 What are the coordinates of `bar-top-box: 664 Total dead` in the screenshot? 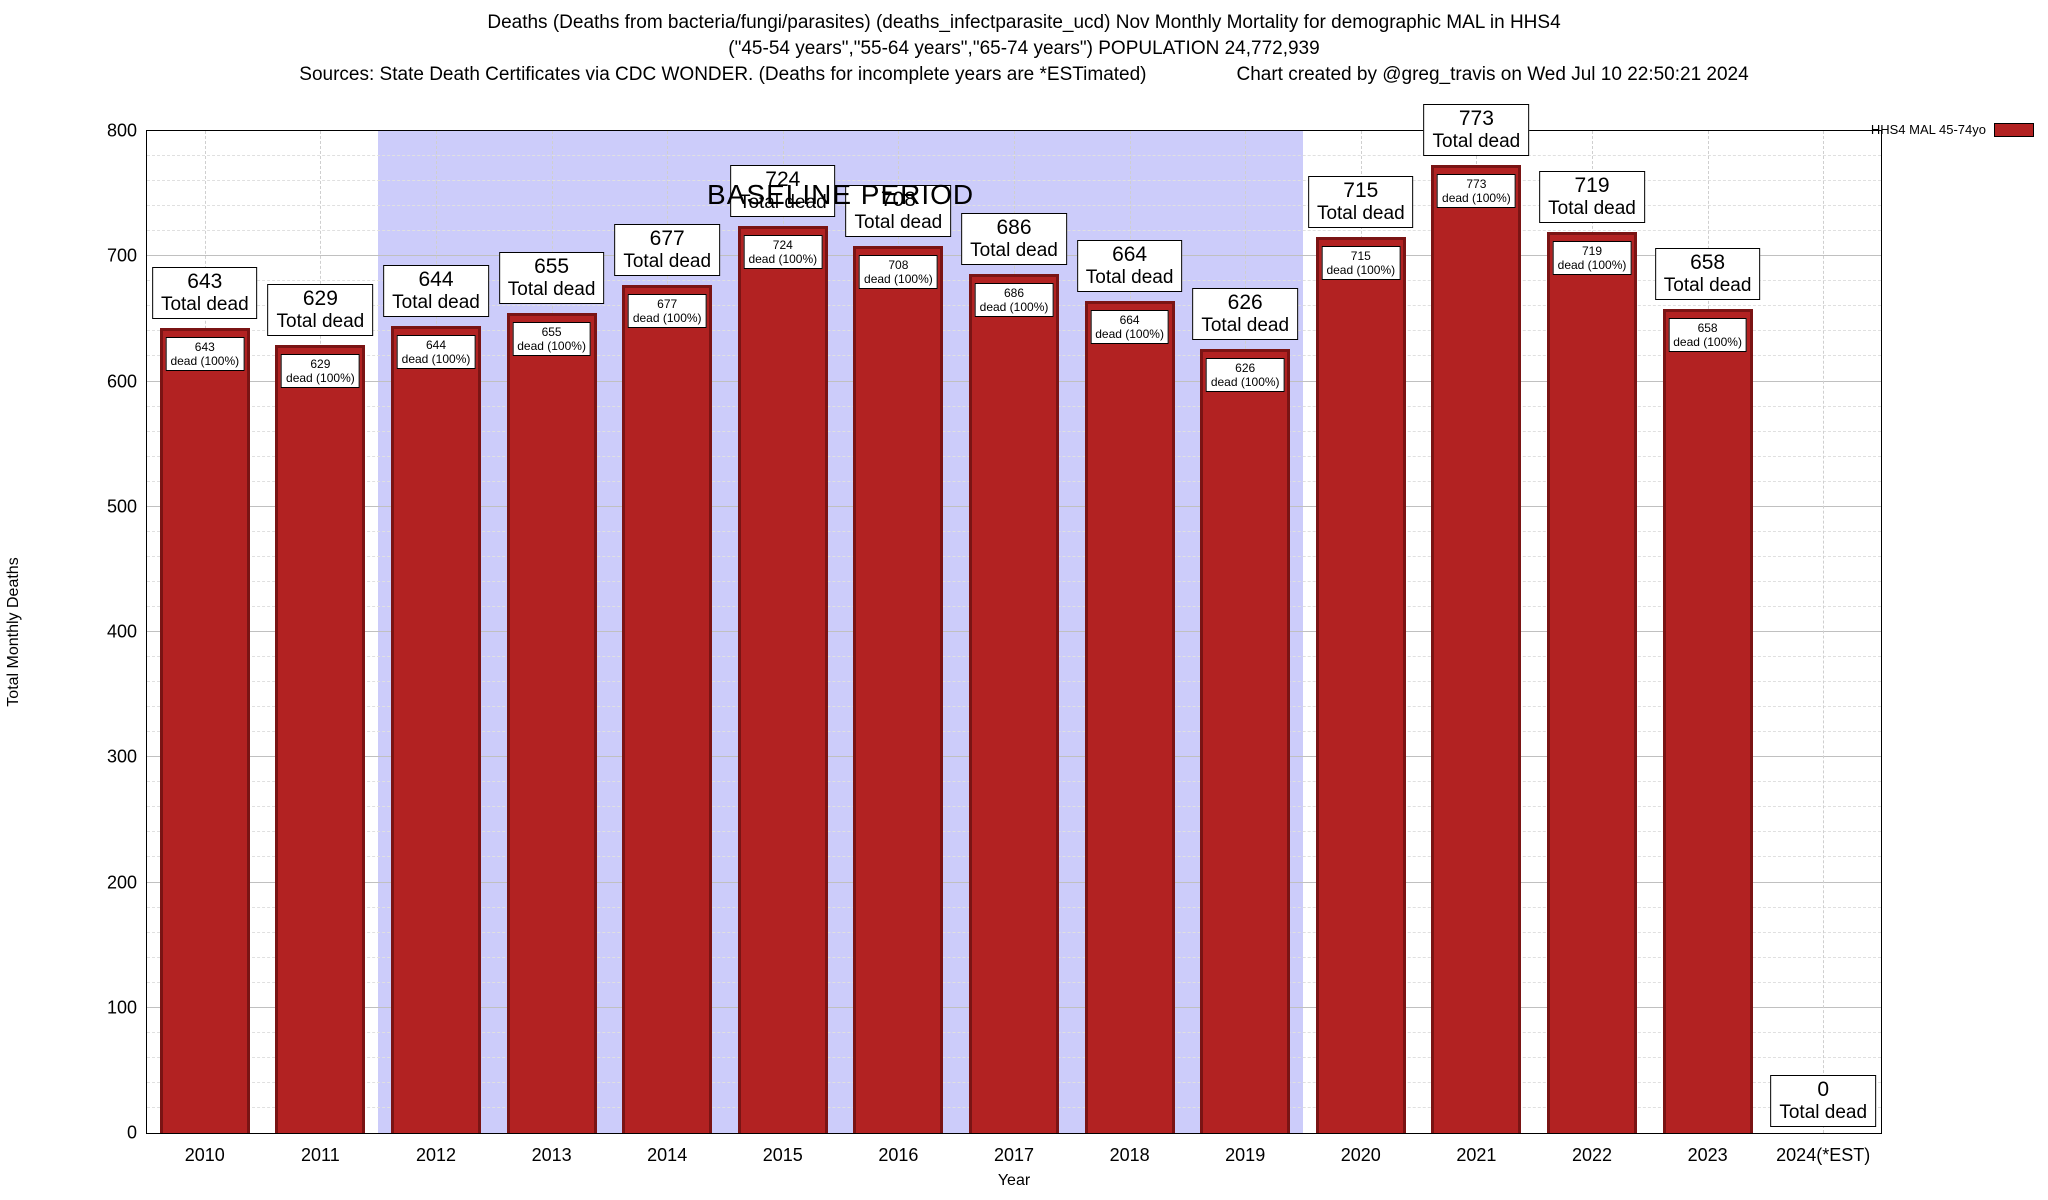 It's located at (1129, 266).